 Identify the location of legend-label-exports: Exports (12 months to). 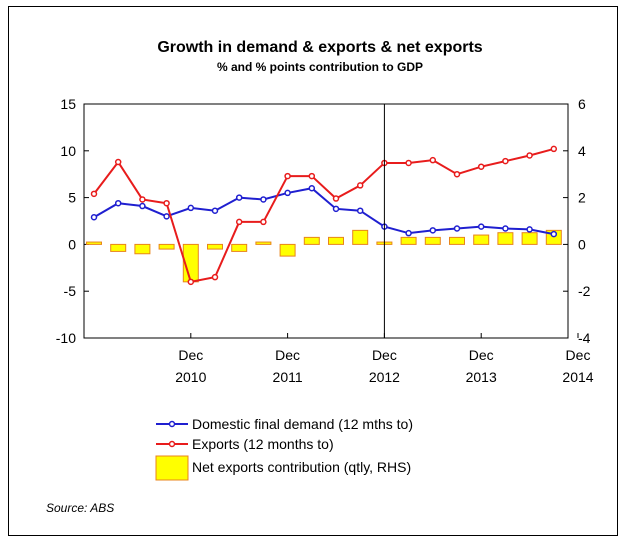
(263, 444).